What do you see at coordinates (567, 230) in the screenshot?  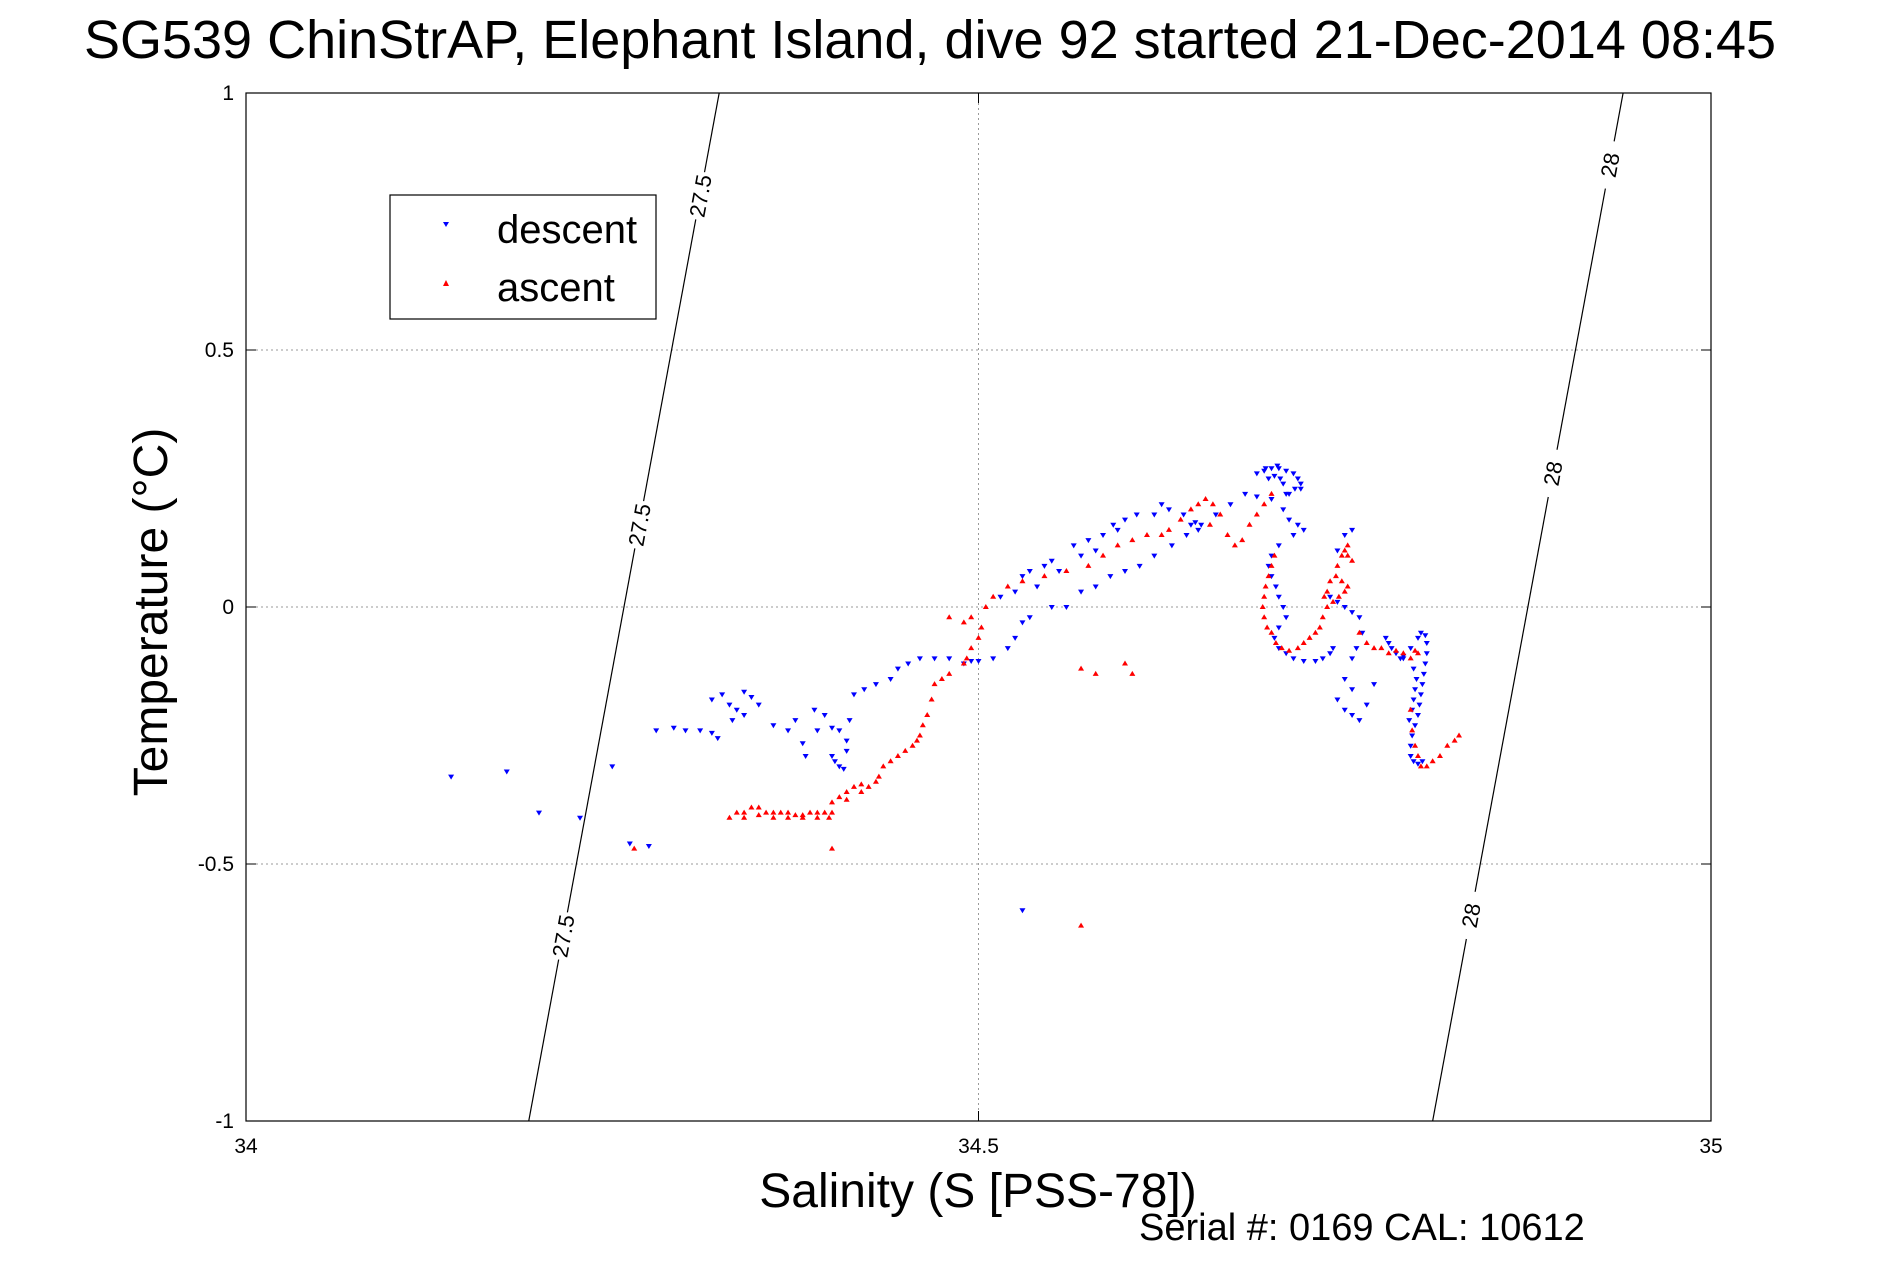 I see `legend-descent-label: descent` at bounding box center [567, 230].